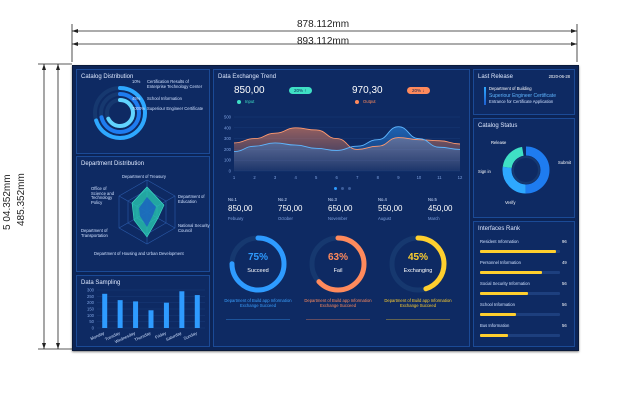  I want to click on stat-value: 750,00, so click(290, 208).